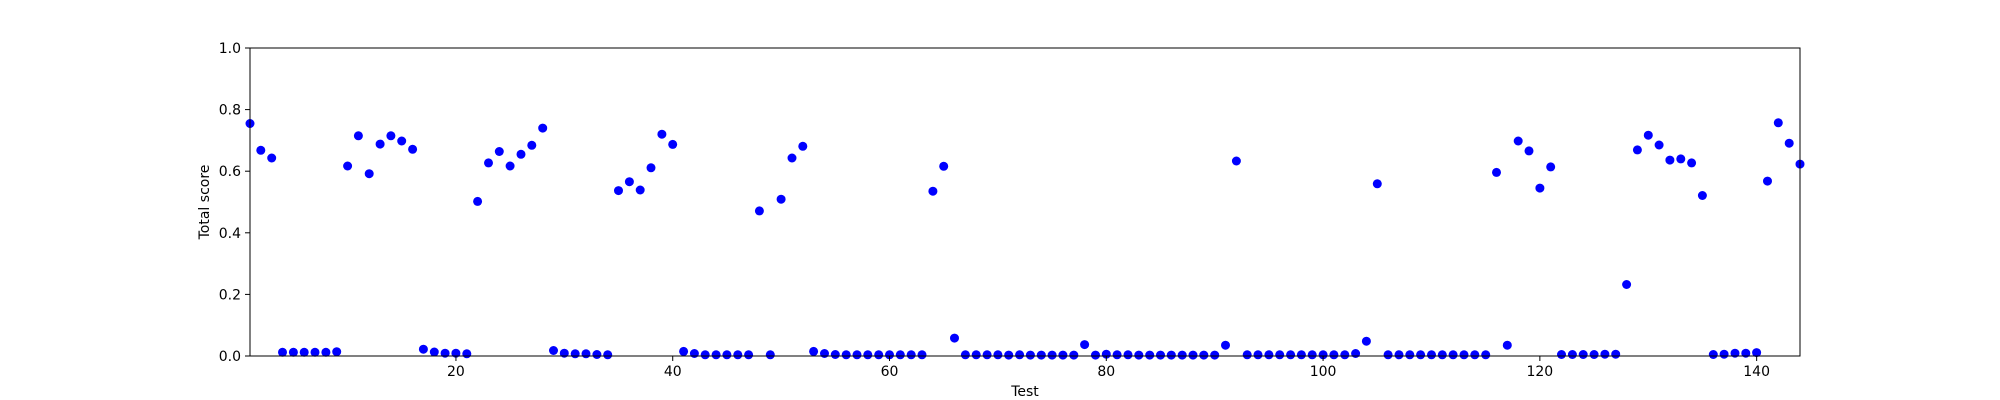 Image resolution: width=2000 pixels, height=400 pixels. Describe the element at coordinates (1024, 392) in the screenshot. I see `x-axis-label: Test` at that location.